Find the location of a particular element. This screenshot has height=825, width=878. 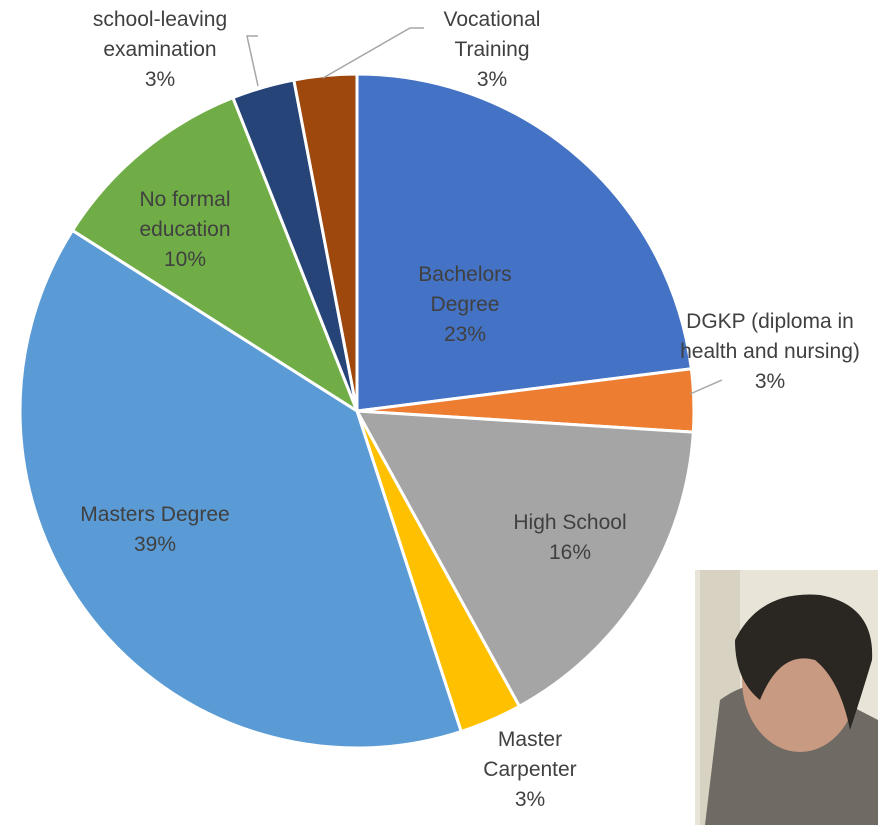

slice-category: Bachelors Degree is located at coordinates (465, 289).